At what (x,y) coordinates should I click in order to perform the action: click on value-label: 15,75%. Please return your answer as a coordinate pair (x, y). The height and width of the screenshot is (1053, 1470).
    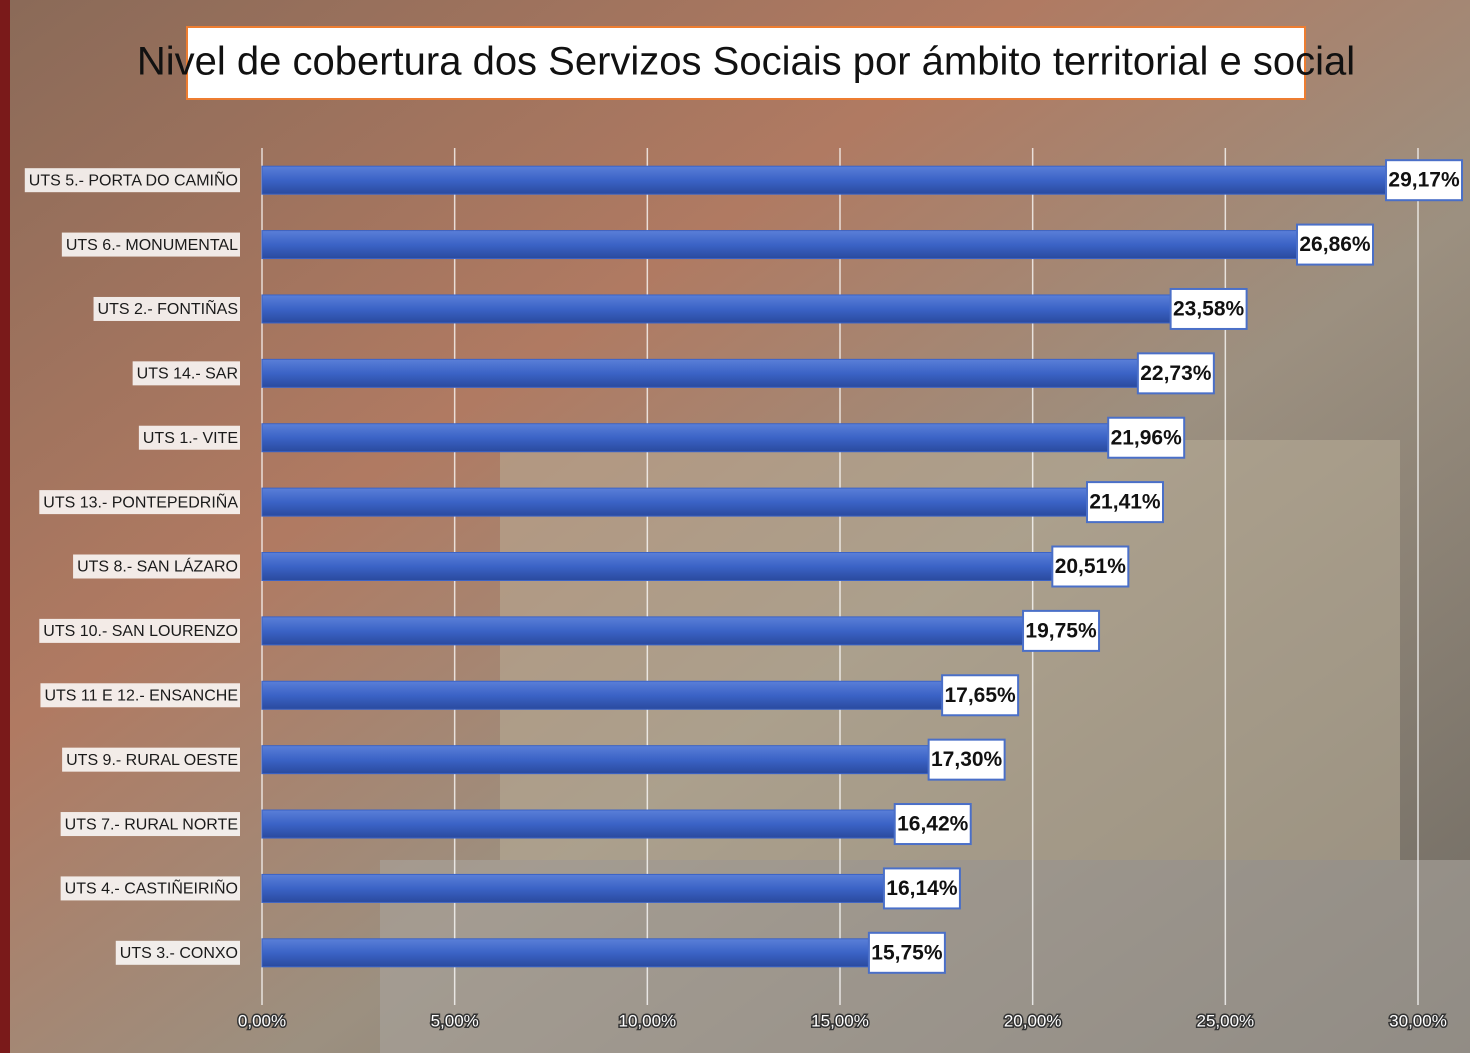
    Looking at the image, I should click on (907, 952).